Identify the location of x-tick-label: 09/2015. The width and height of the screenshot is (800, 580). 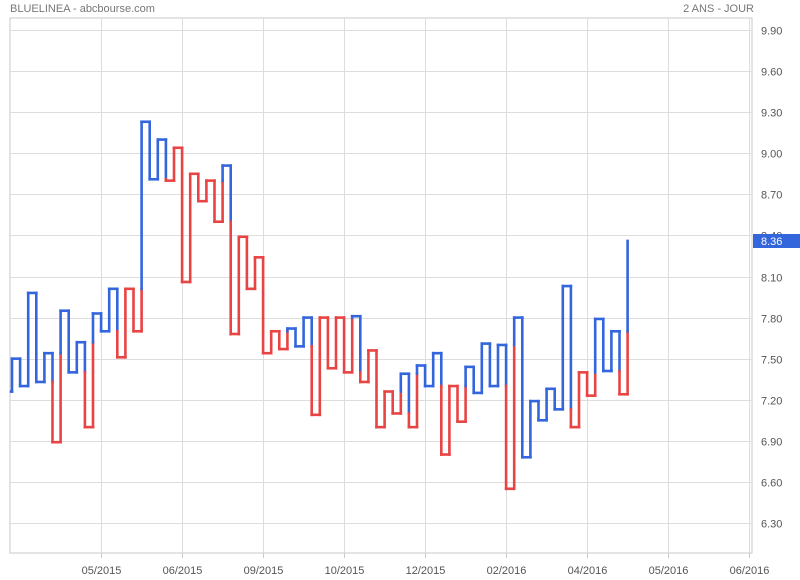
(264, 571).